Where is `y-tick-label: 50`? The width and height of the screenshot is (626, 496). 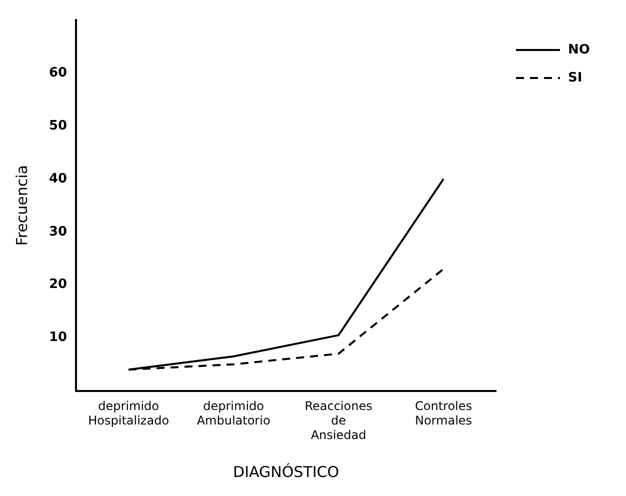
y-tick-label: 50 is located at coordinates (58, 126).